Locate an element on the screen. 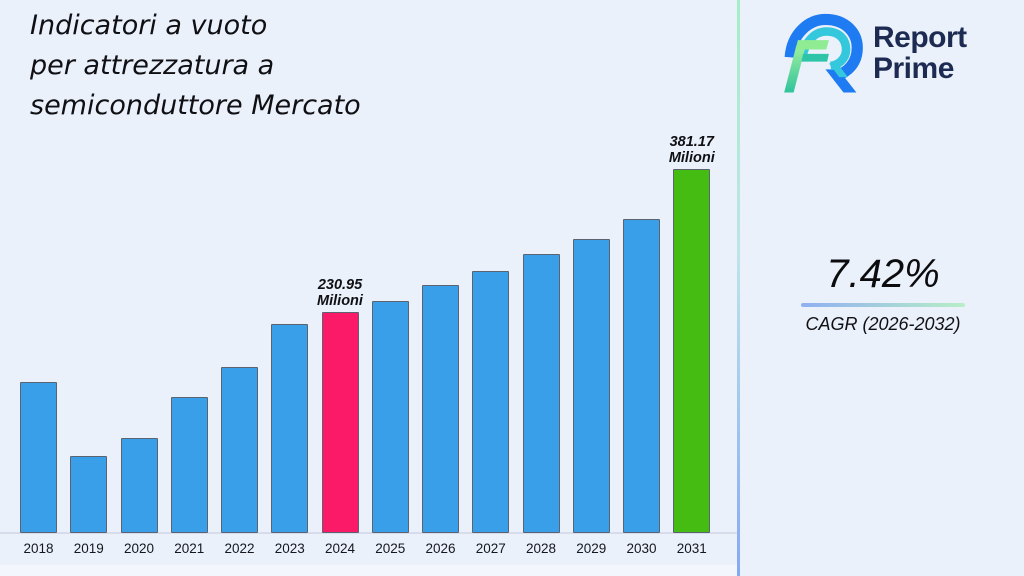  x-tick-label-2031: 2031 is located at coordinates (691, 548).